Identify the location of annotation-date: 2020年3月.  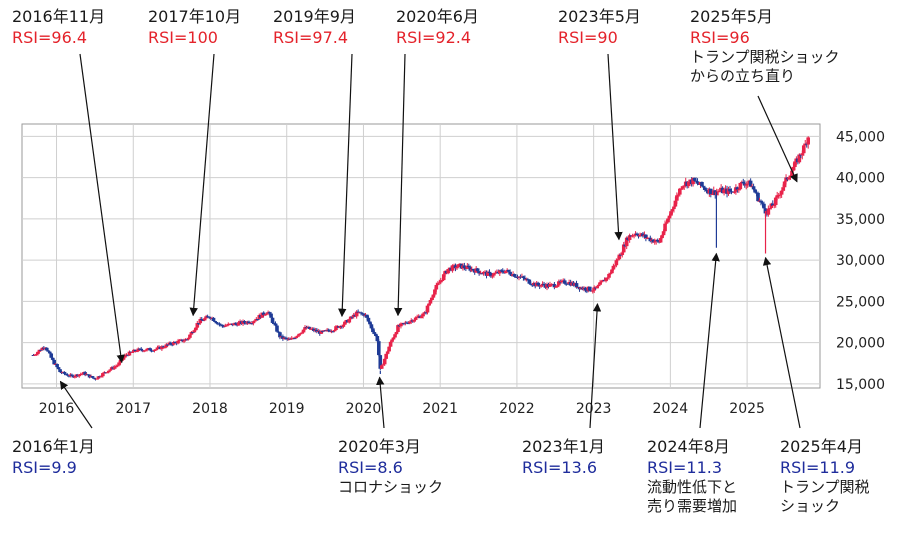
(379, 446).